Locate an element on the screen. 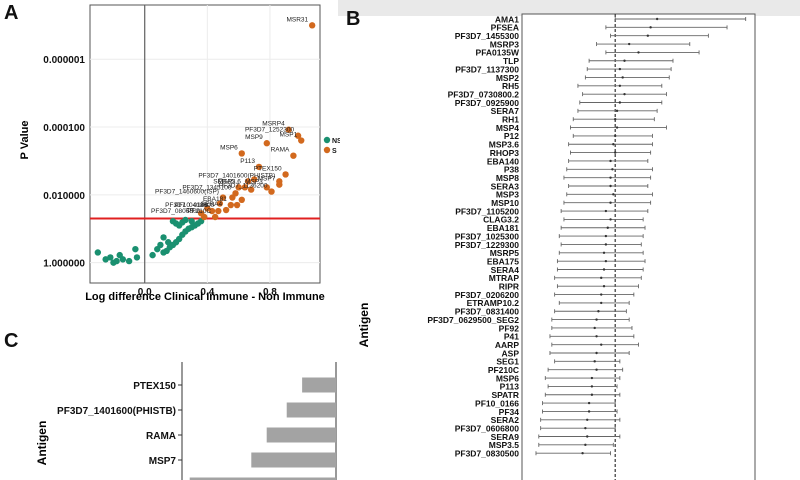 The image size is (800, 480). forest-row: PF3D7_0206200 is located at coordinates (545, 295).